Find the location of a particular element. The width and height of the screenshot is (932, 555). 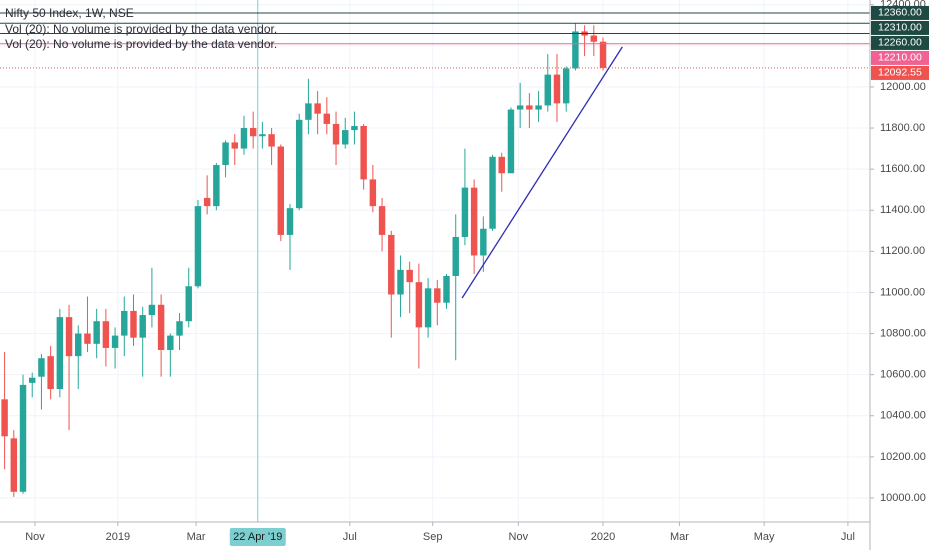

x-tick-label: Nov is located at coordinates (519, 537).